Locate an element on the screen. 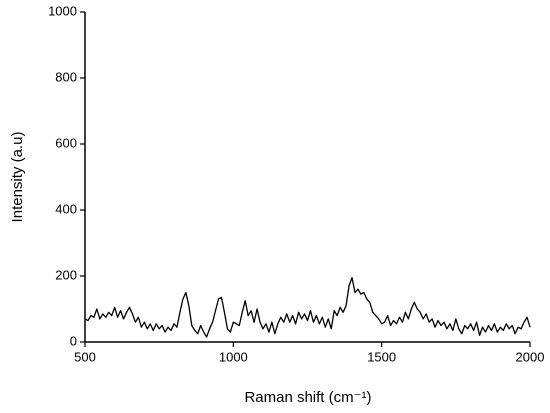  y-axis-title: Intensity (a.u) is located at coordinates (17, 177).